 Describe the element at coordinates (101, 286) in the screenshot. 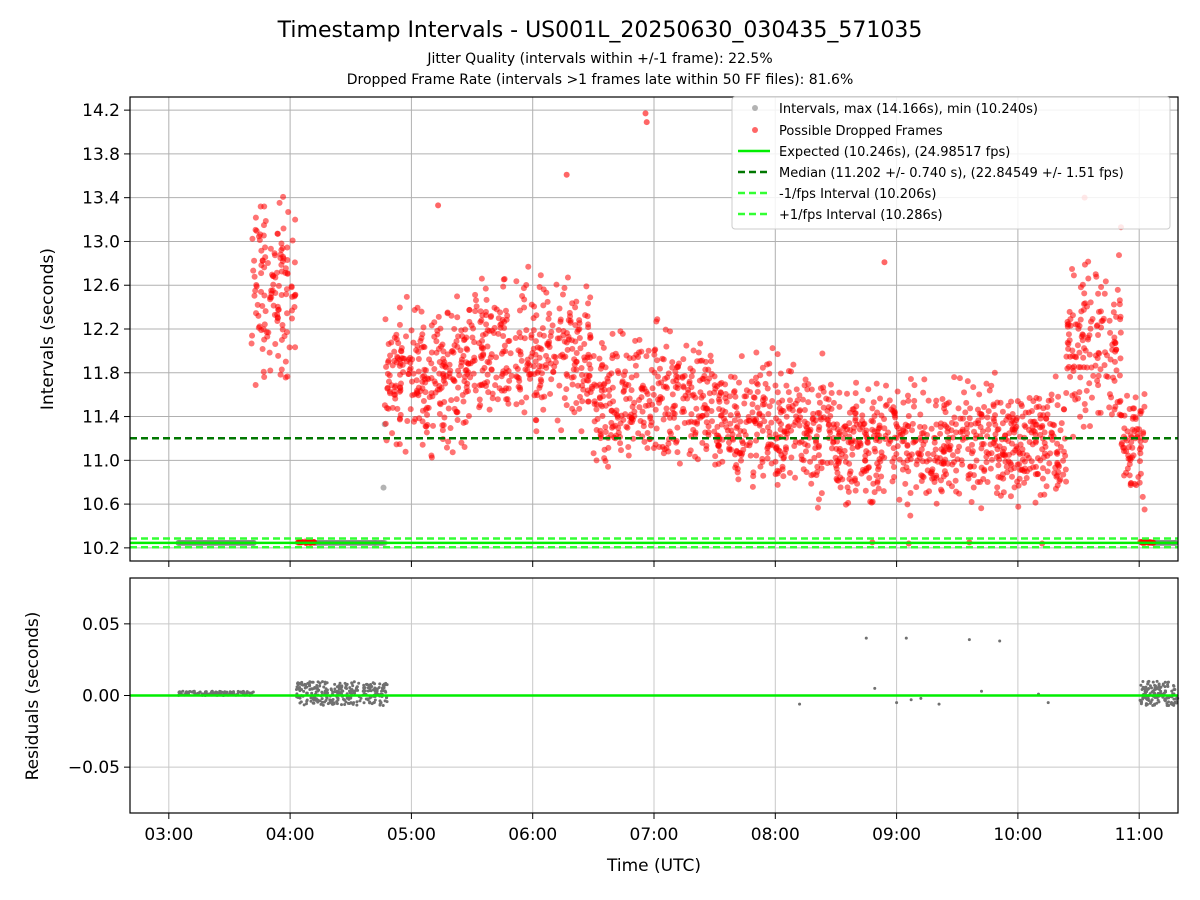

I see `intervals-y-tick-label: 12.6` at that location.